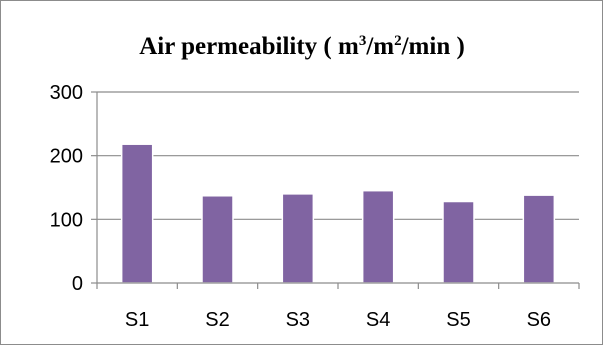 Image resolution: width=603 pixels, height=346 pixels. What do you see at coordinates (137, 213) in the screenshot?
I see `bar-s1` at bounding box center [137, 213].